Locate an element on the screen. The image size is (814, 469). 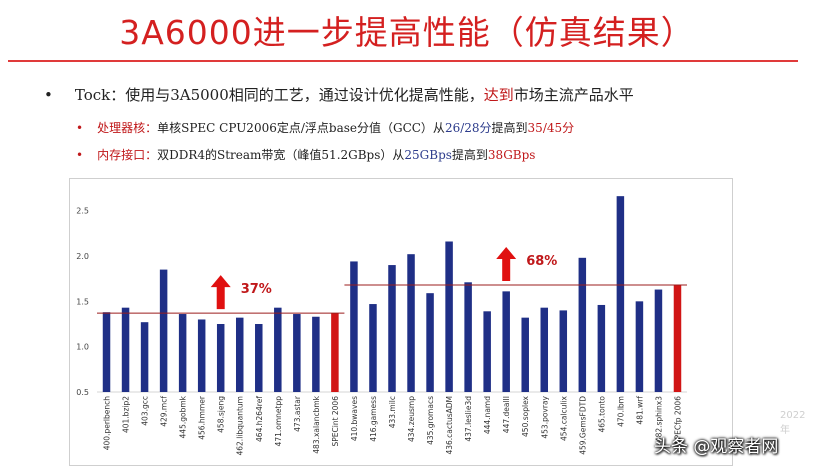
x-tick-label: 433.milc is located at coordinates (392, 412).